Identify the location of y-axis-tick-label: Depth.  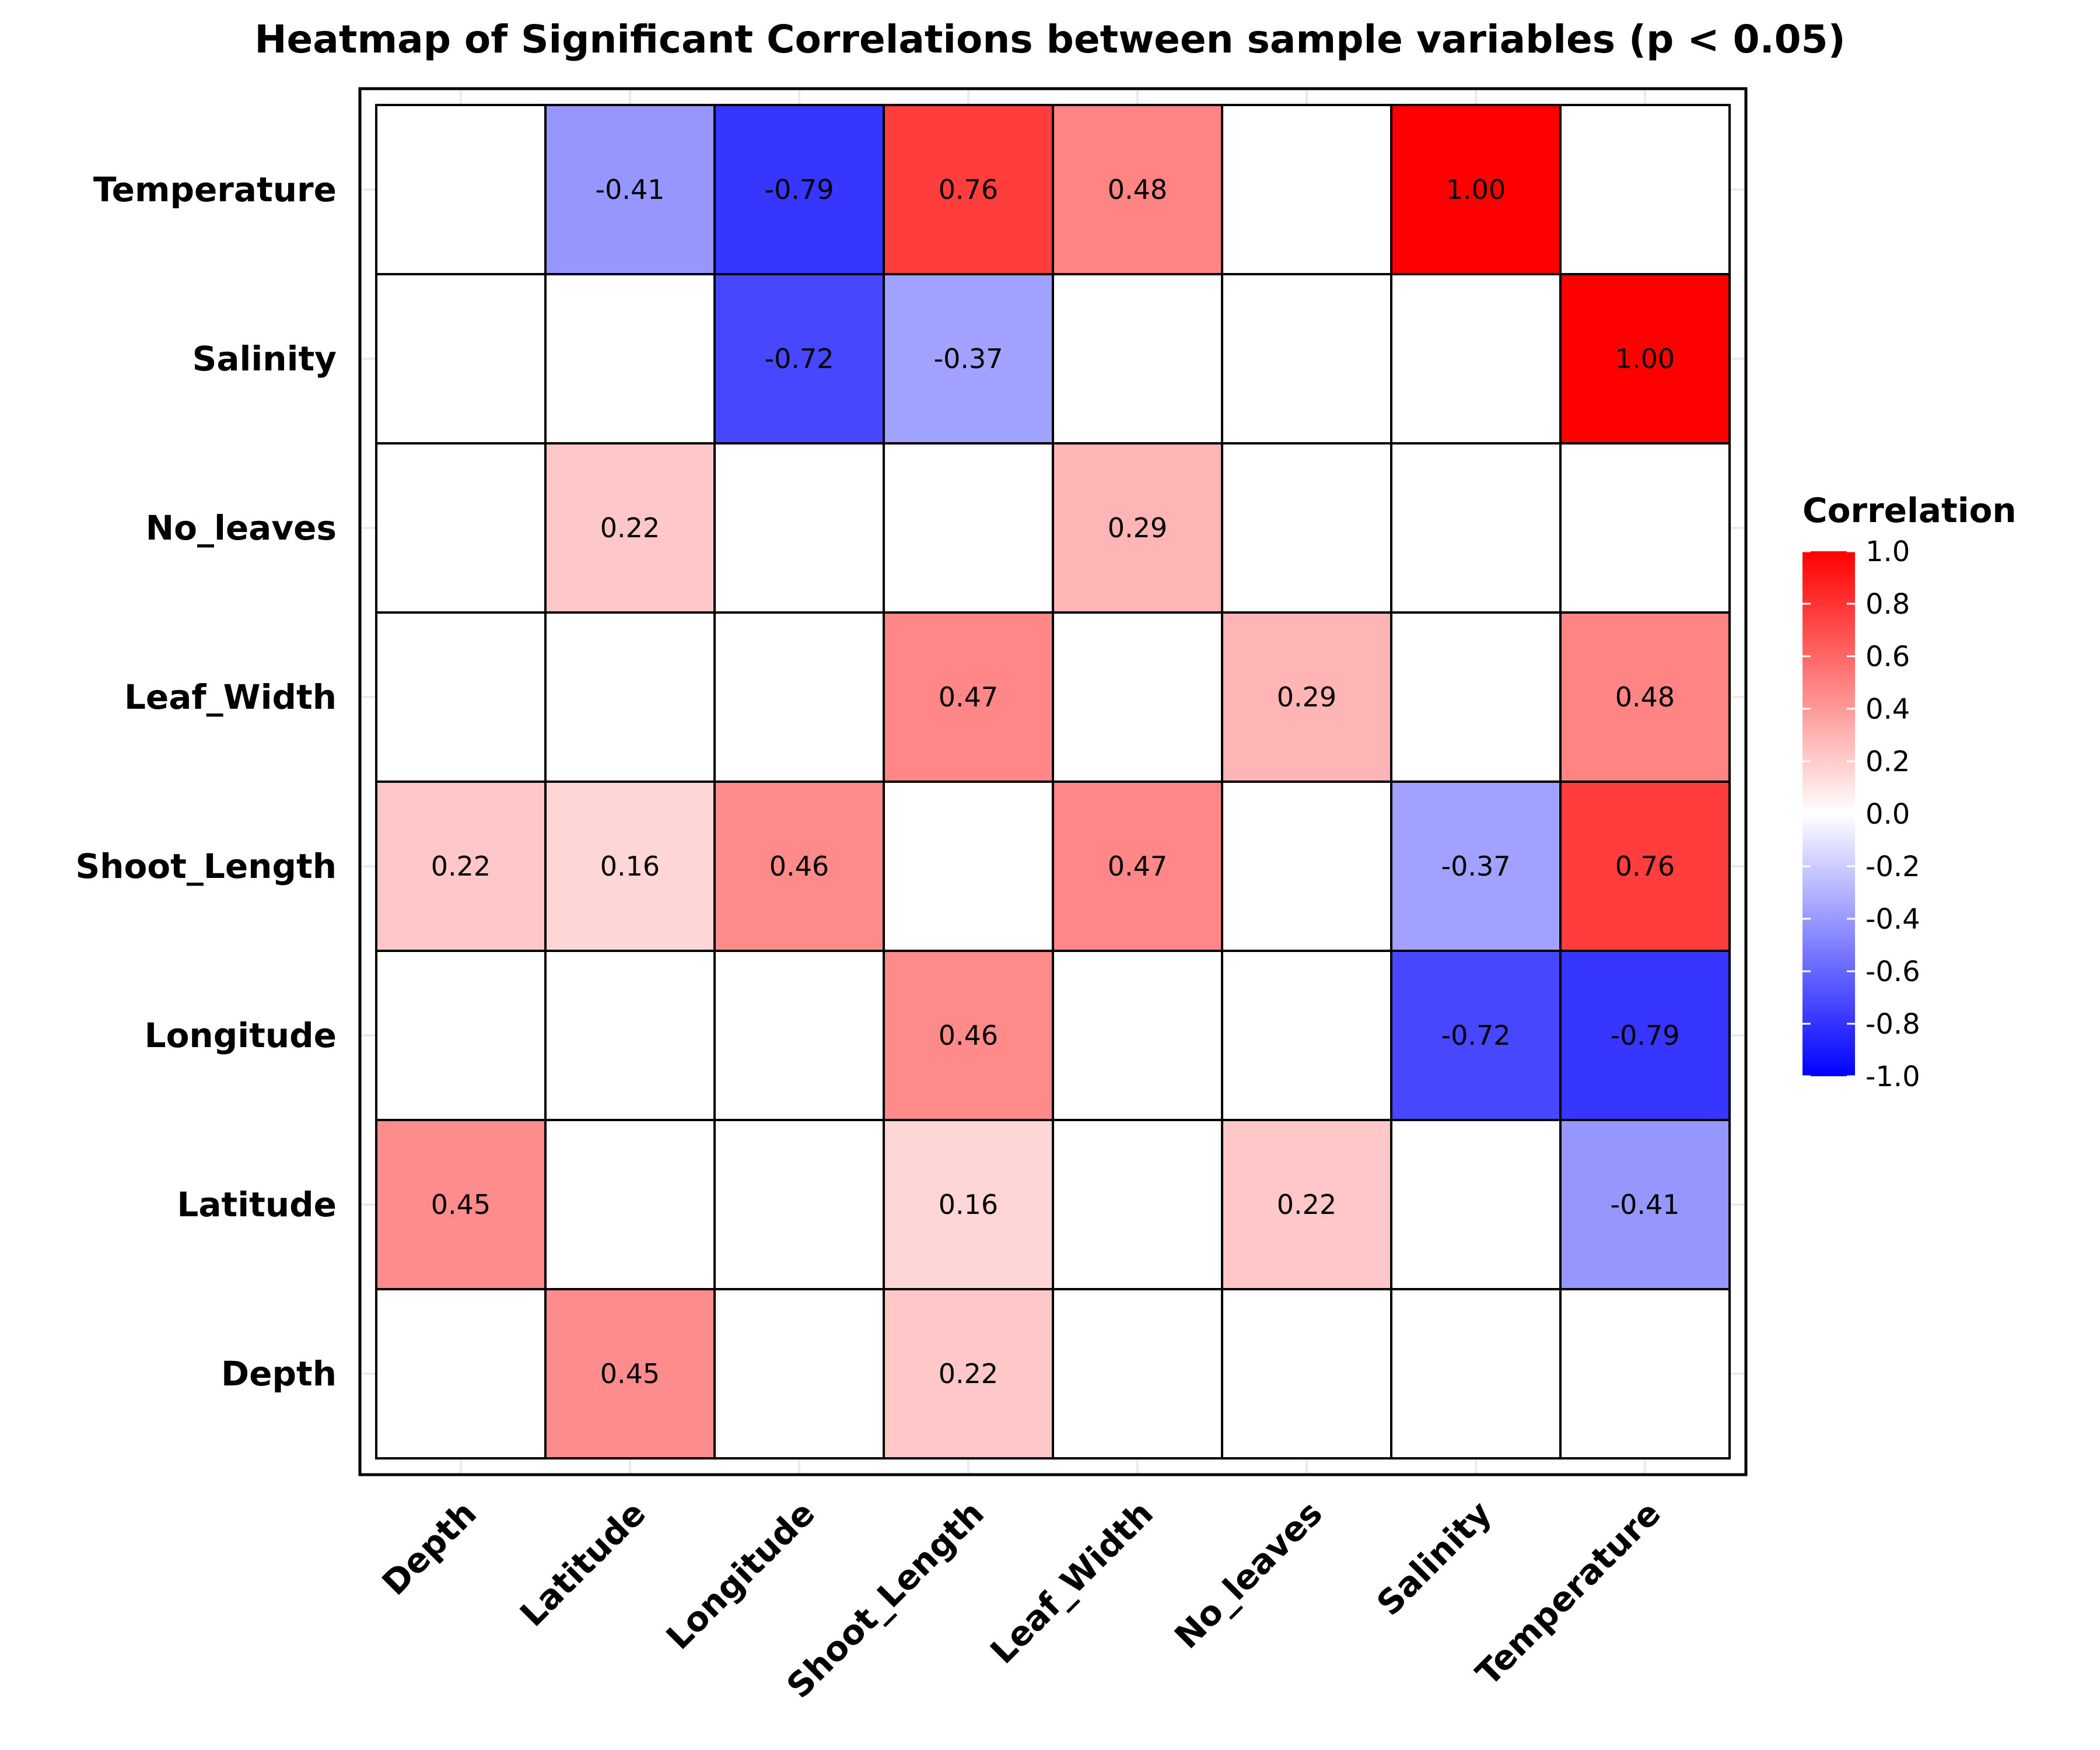
(279, 1374).